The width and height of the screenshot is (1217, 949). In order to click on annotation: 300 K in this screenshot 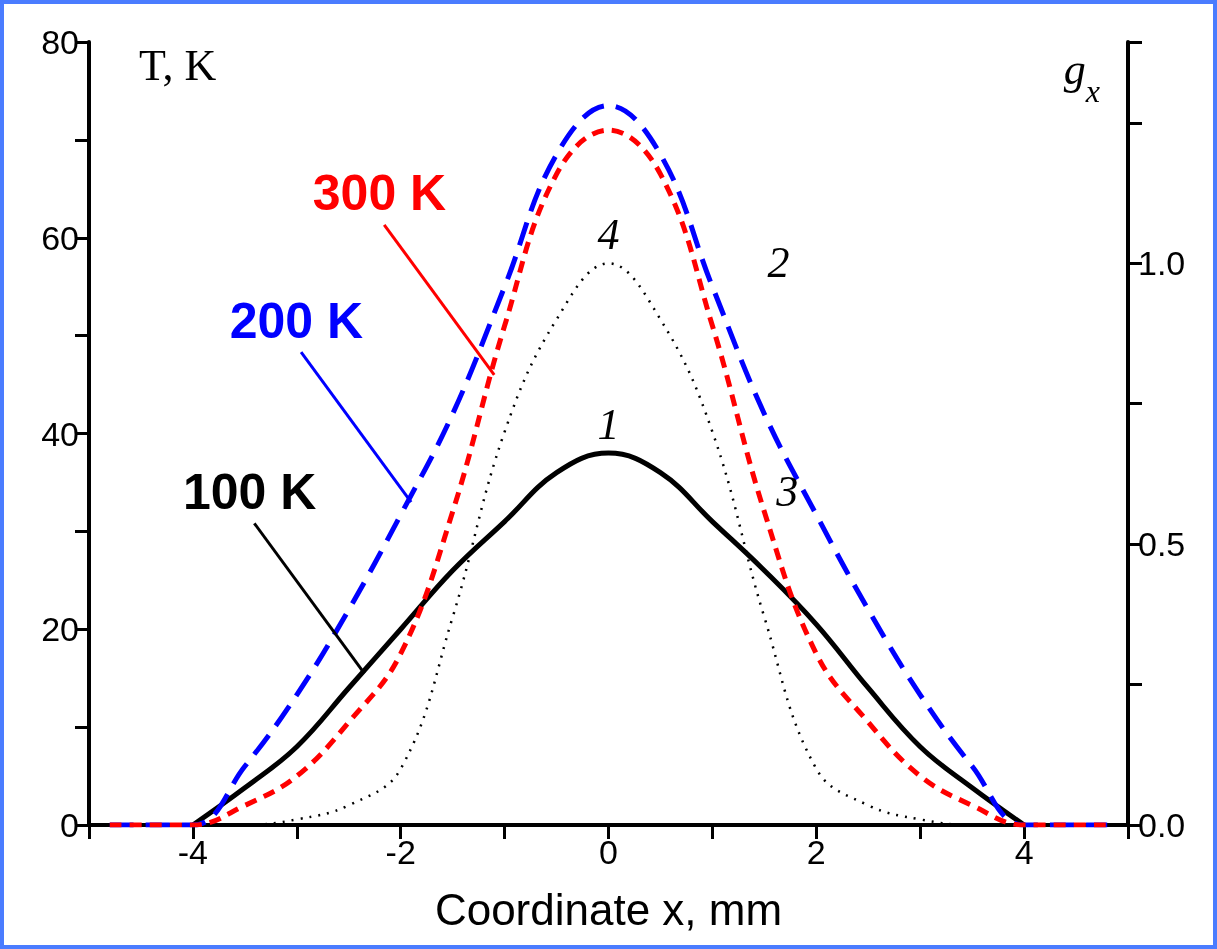, I will do `click(379, 193)`.